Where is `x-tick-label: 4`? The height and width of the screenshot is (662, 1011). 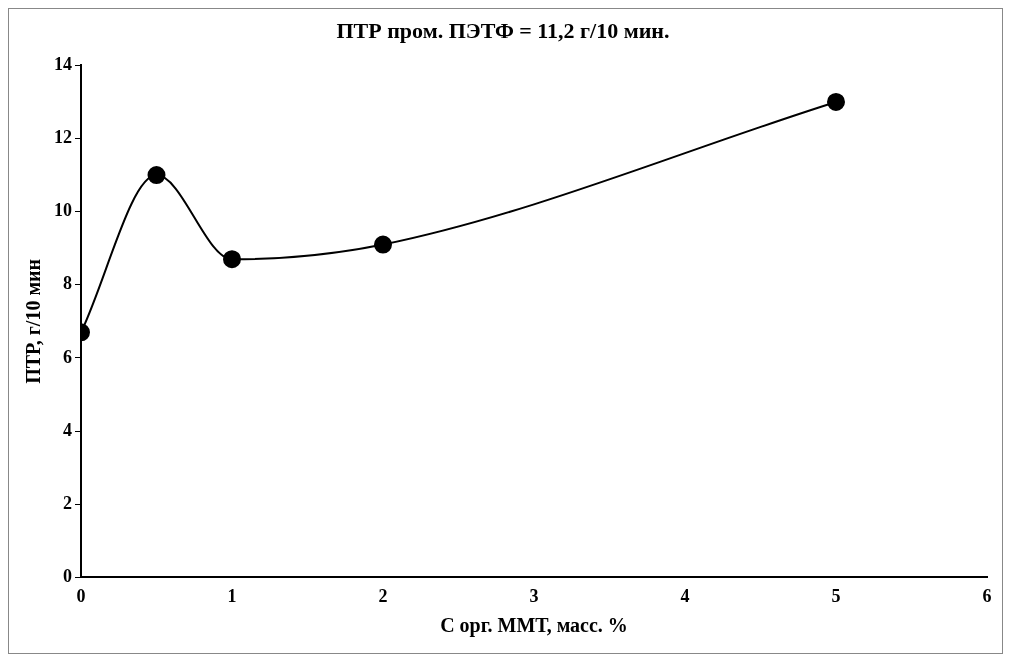
x-tick-label: 4 is located at coordinates (685, 595).